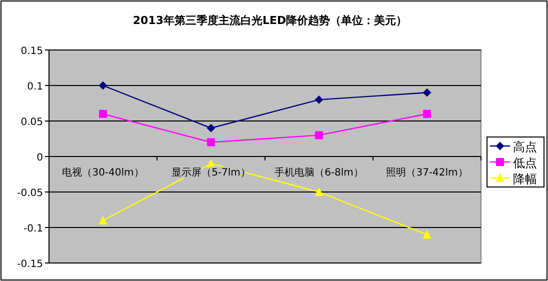 This screenshot has height=281, width=548. Describe the element at coordinates (525, 179) in the screenshot. I see `legend-label: 降幅` at that location.